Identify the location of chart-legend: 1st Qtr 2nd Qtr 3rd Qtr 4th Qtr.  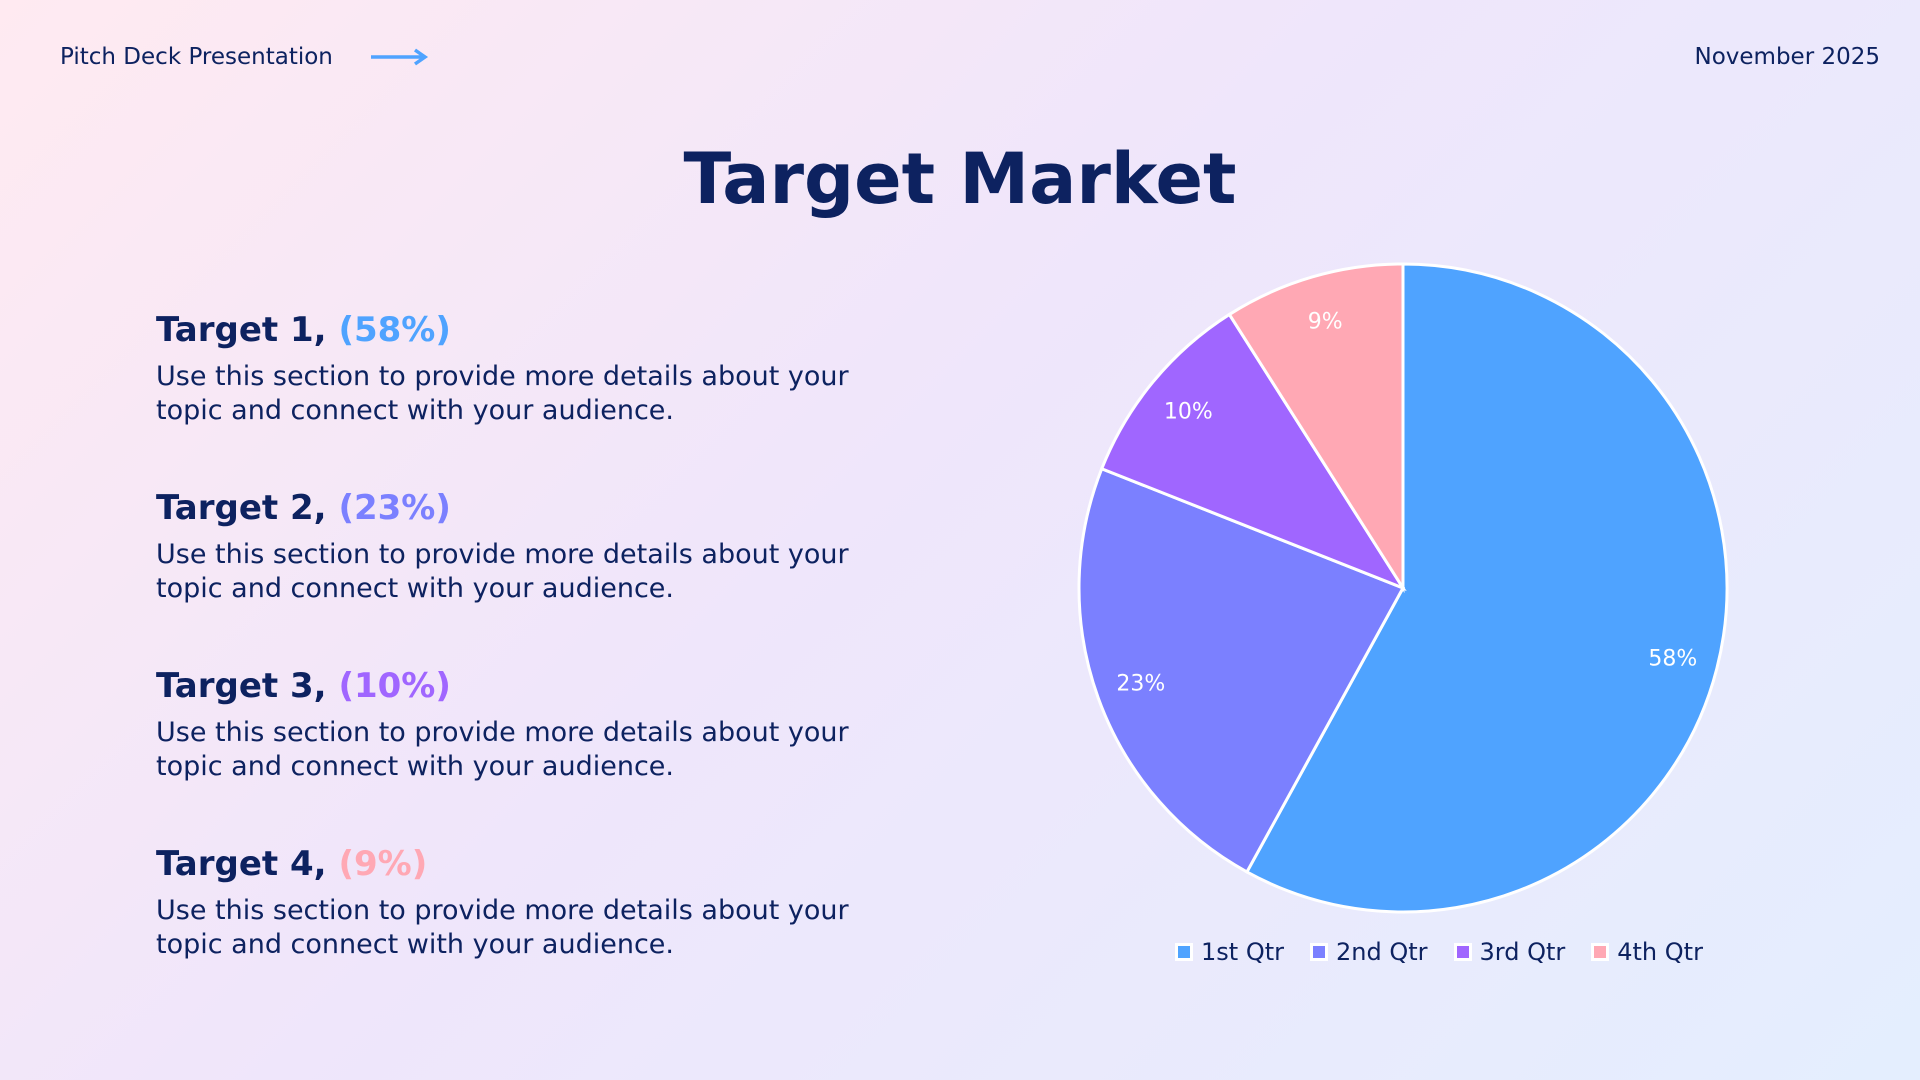
(1439, 952).